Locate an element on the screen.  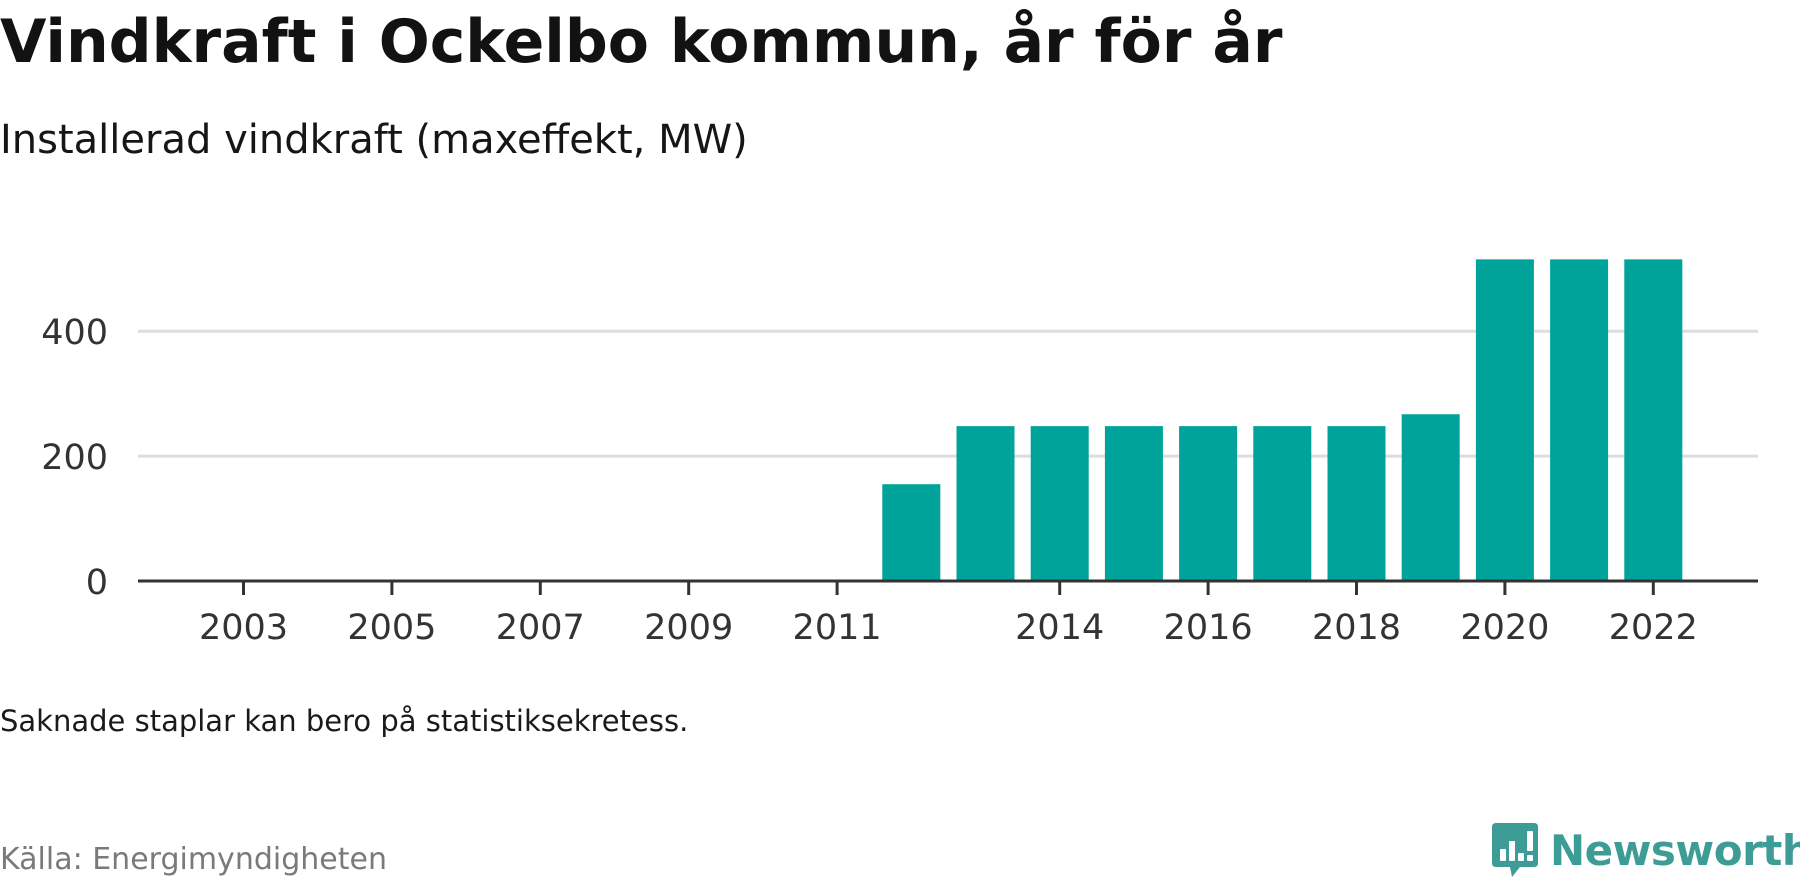
bar-2015 is located at coordinates (1133, 503).